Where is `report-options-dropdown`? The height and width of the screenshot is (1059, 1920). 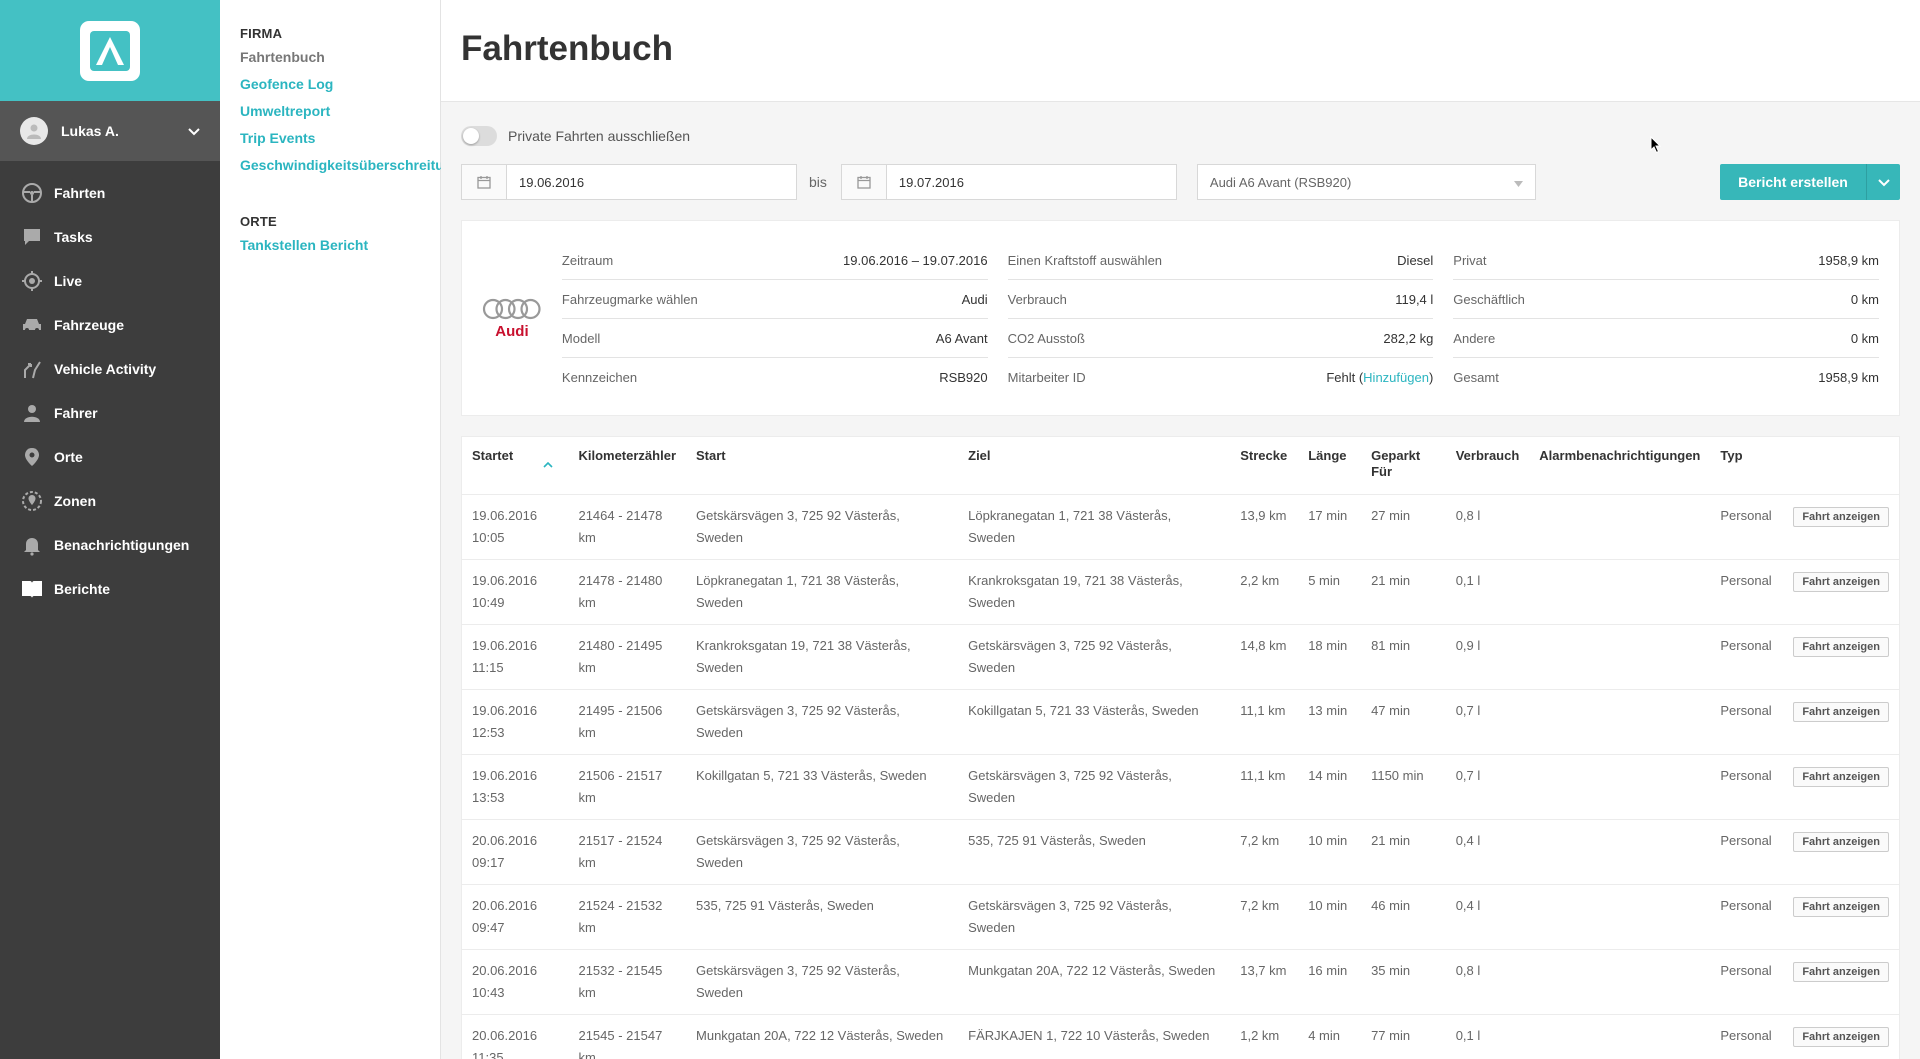
report-options-dropdown is located at coordinates (1883, 182).